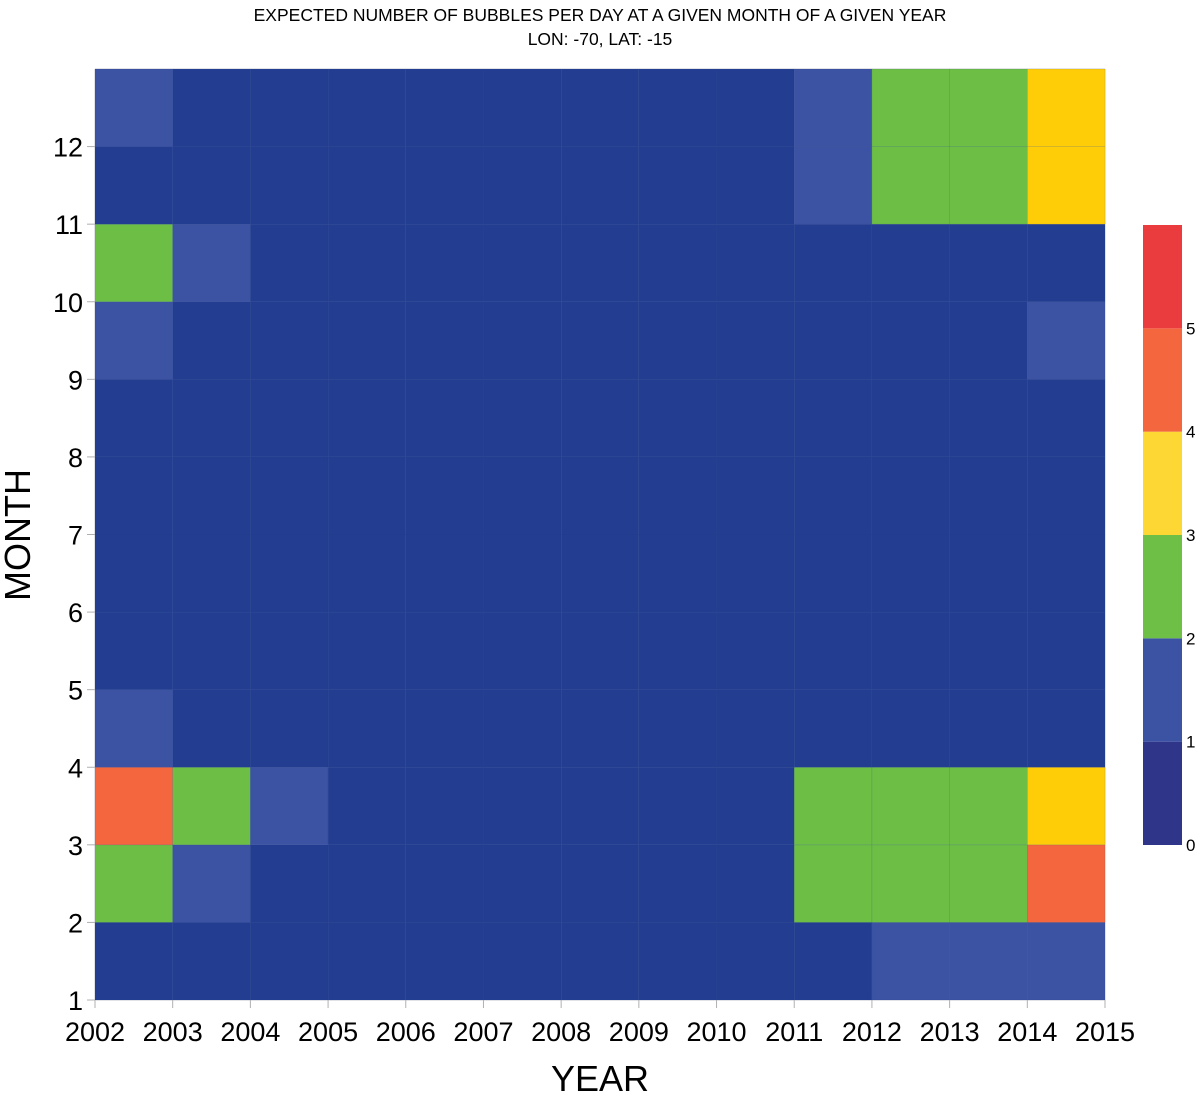 Image resolution: width=1200 pixels, height=1102 pixels. I want to click on y-tick-label-6: 6, so click(75, 613).